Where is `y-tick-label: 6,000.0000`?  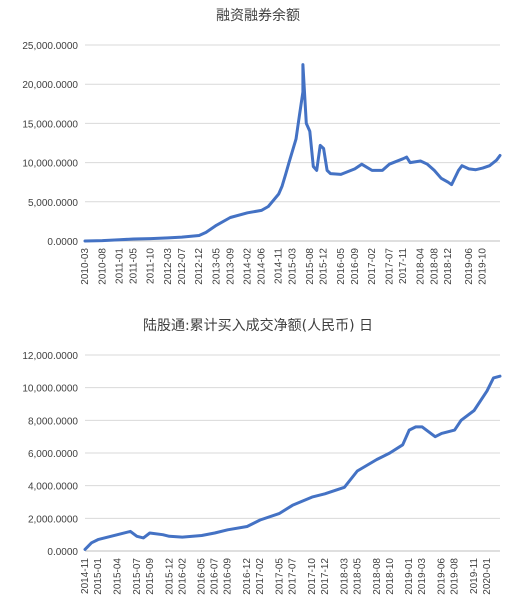 y-tick-label: 6,000.0000 is located at coordinates (53, 454).